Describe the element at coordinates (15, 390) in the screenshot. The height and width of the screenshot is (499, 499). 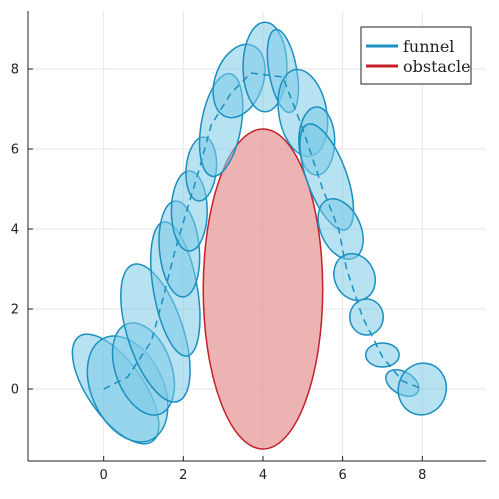
I see `y-tick-label: 0` at that location.